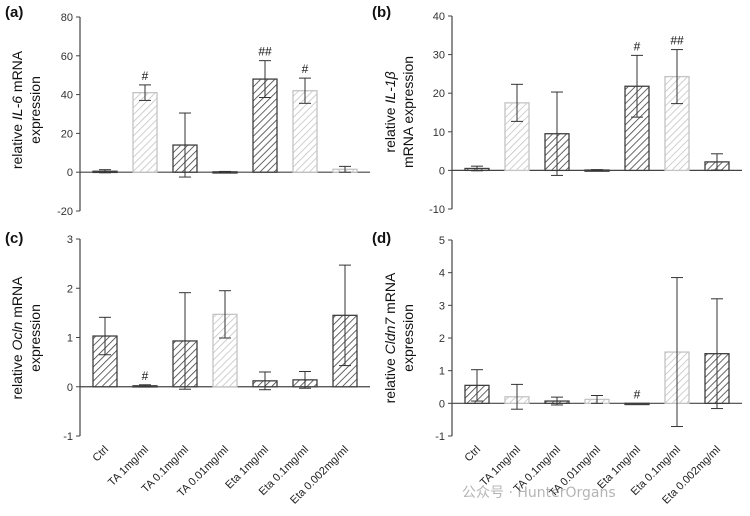 This screenshot has width=750, height=516. Describe the element at coordinates (17, 109) in the screenshot. I see `y-axis-label: relative IL-6 mRNA` at that location.